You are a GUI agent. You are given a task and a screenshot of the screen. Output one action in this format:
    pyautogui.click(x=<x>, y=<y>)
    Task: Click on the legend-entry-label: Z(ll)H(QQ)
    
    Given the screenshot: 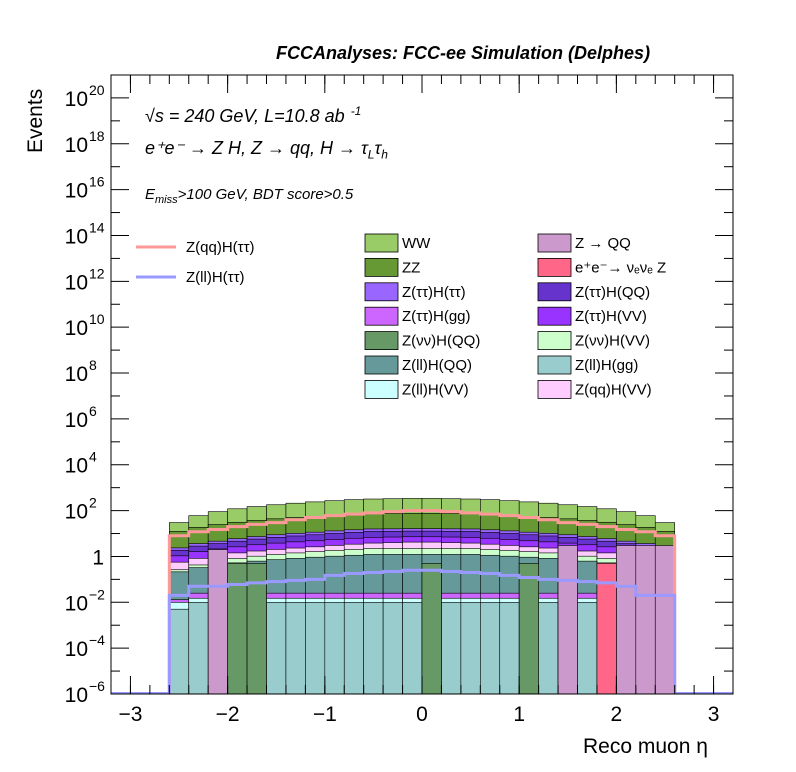 What is the action you would take?
    pyautogui.click(x=437, y=365)
    